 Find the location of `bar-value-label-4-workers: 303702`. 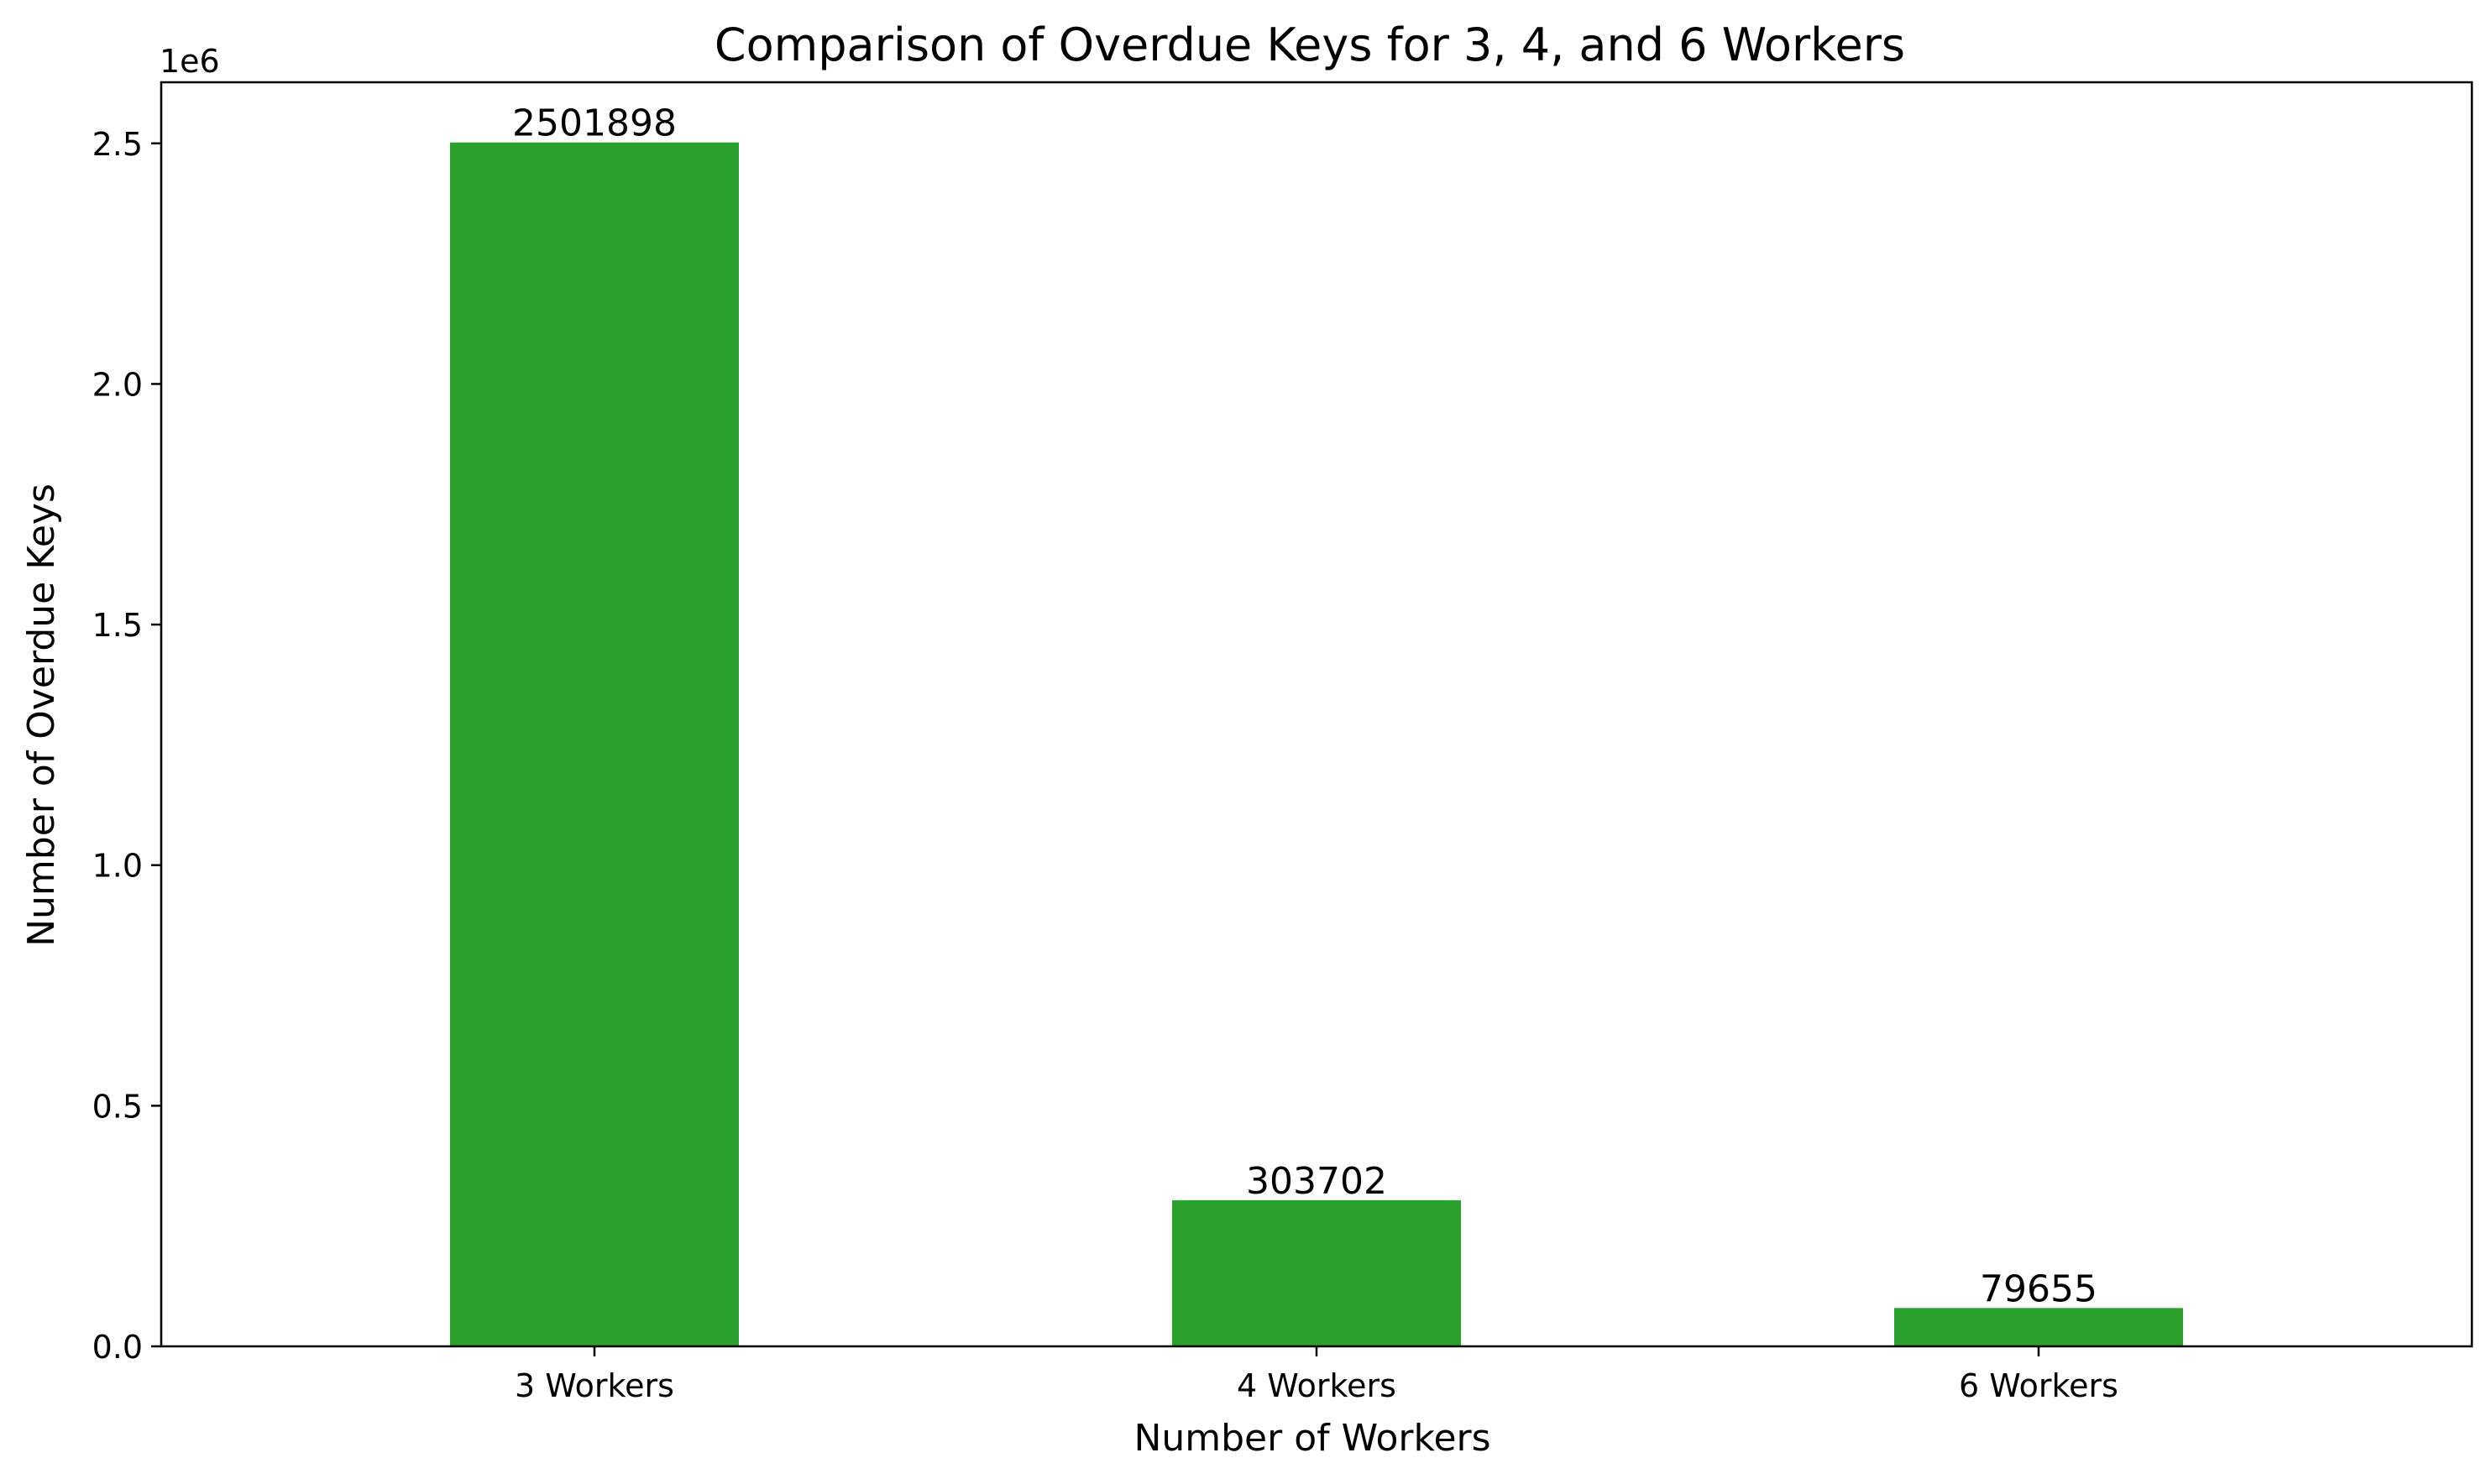

bar-value-label-4-workers: 303702 is located at coordinates (1316, 1181).